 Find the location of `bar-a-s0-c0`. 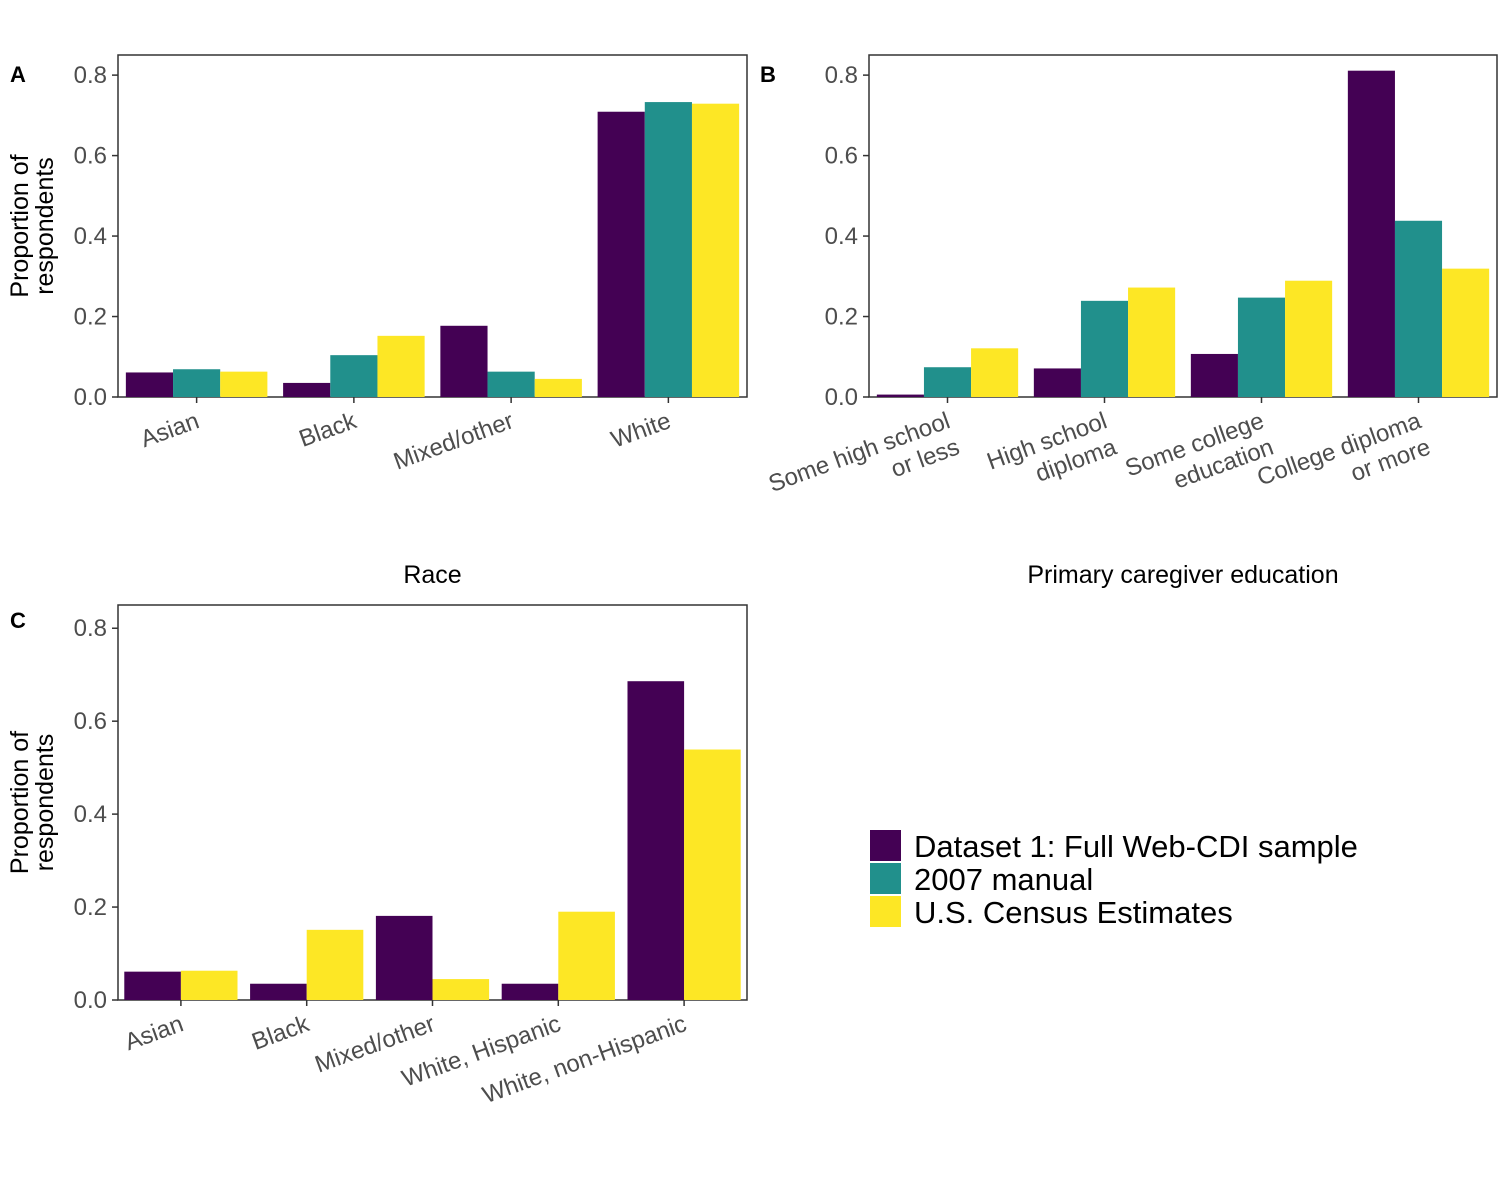

bar-a-s0-c0 is located at coordinates (149, 384).